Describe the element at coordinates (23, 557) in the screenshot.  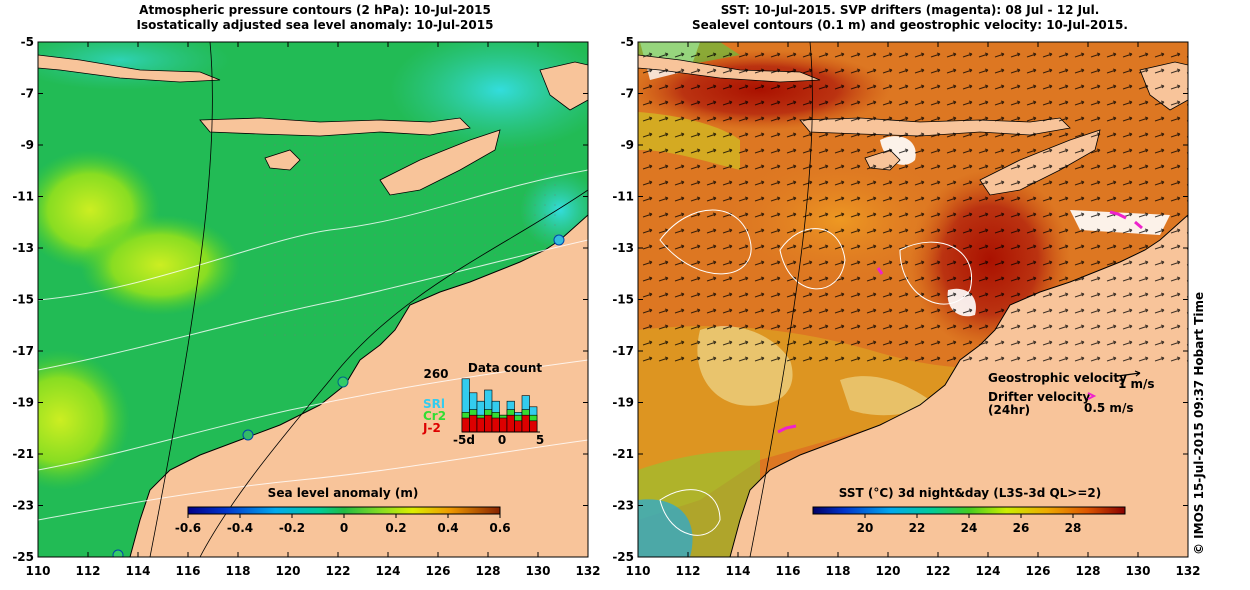
I see `y-tick-label: -25` at that location.